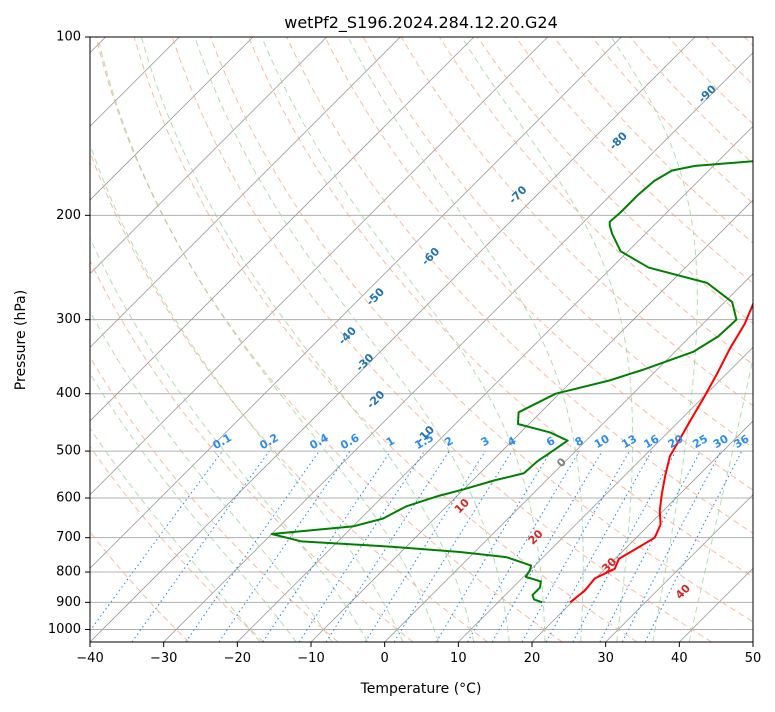 The image size is (775, 712). What do you see at coordinates (237, 658) in the screenshot?
I see `x-tick-label: −20` at bounding box center [237, 658].